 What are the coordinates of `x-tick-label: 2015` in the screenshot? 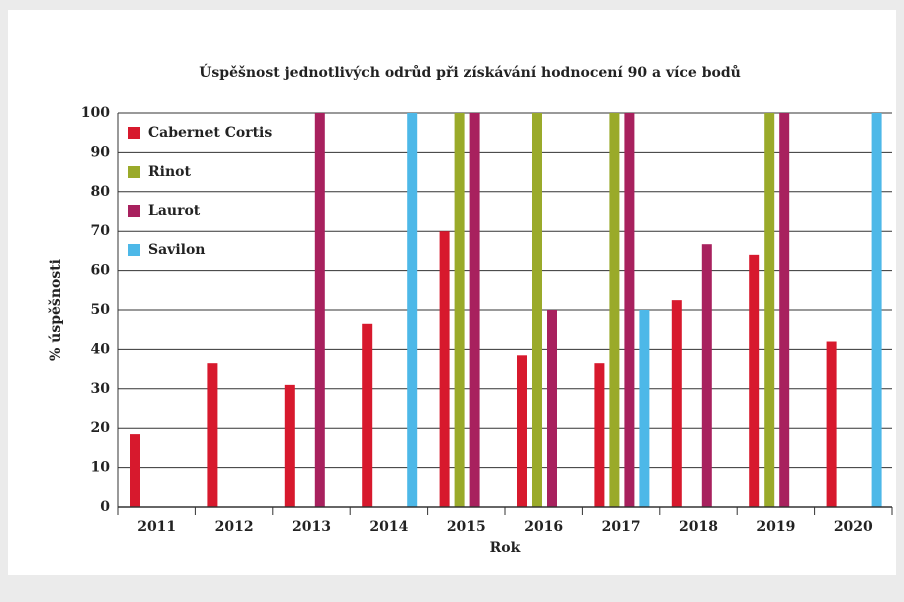 It's located at (466, 527).